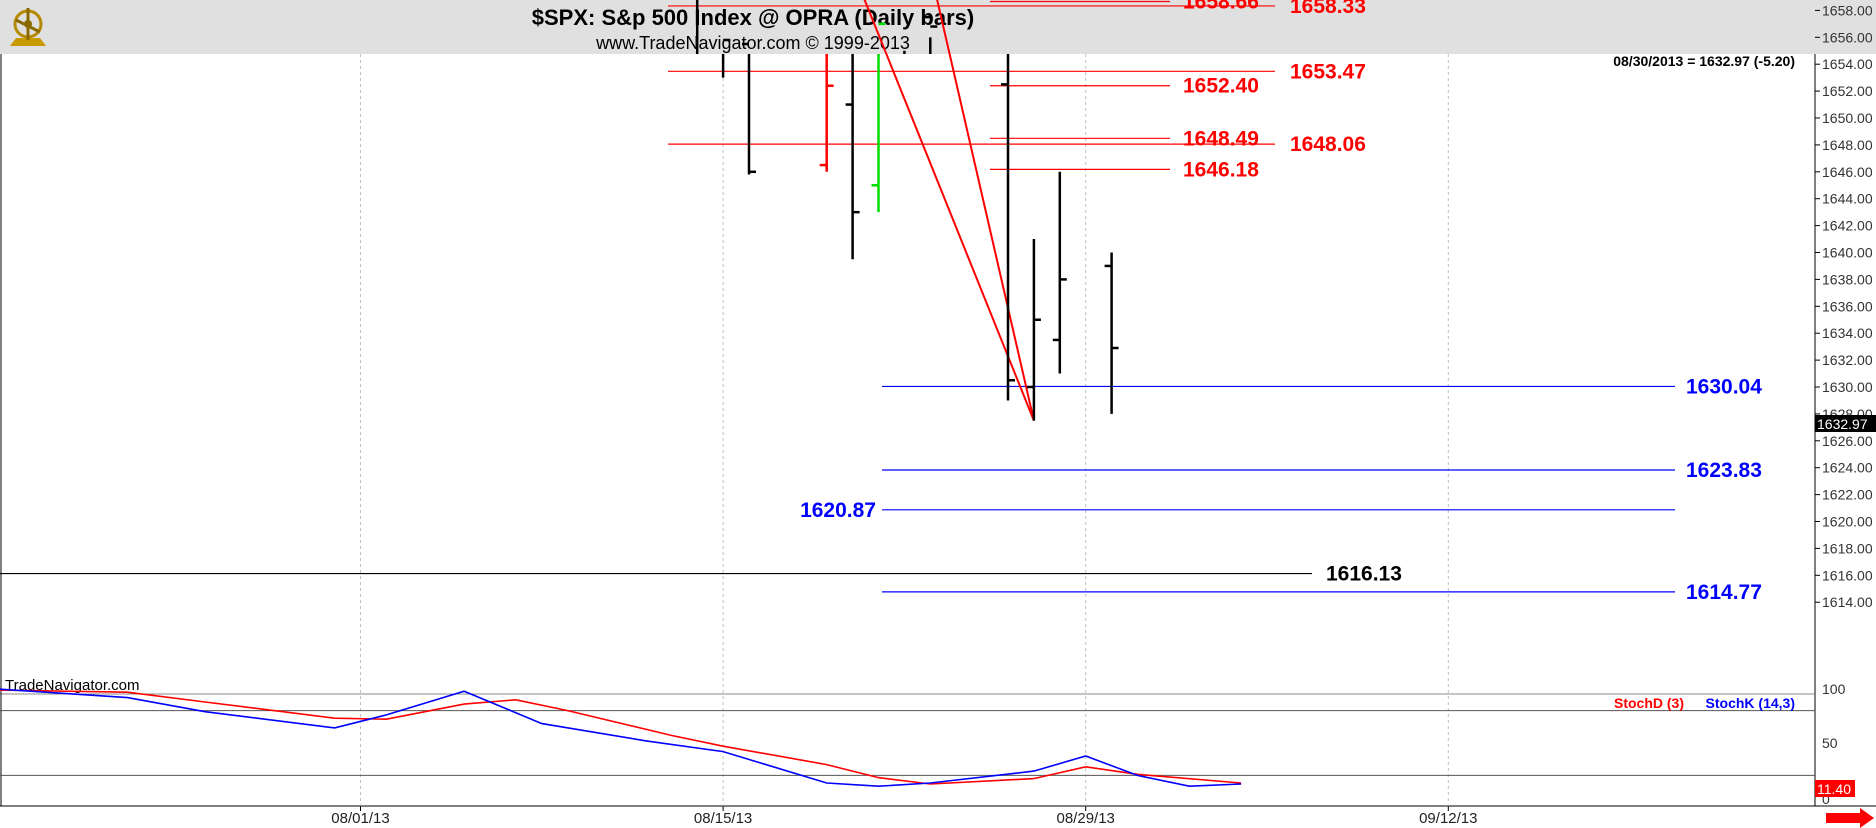 The width and height of the screenshot is (1876, 828). Describe the element at coordinates (1847, 360) in the screenshot. I see `price-tick-label: 1632.00` at that location.